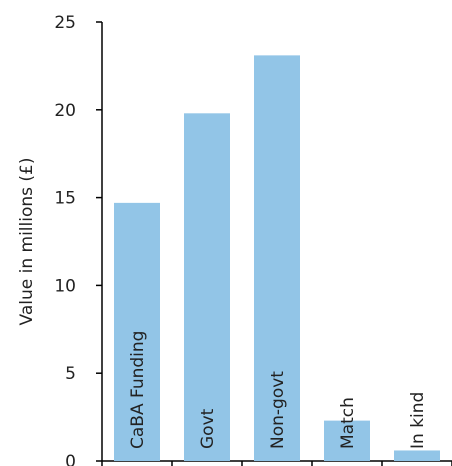  What do you see at coordinates (78, 239) in the screenshot?
I see `y-axis: 0 5 10 15 20 25` at bounding box center [78, 239].